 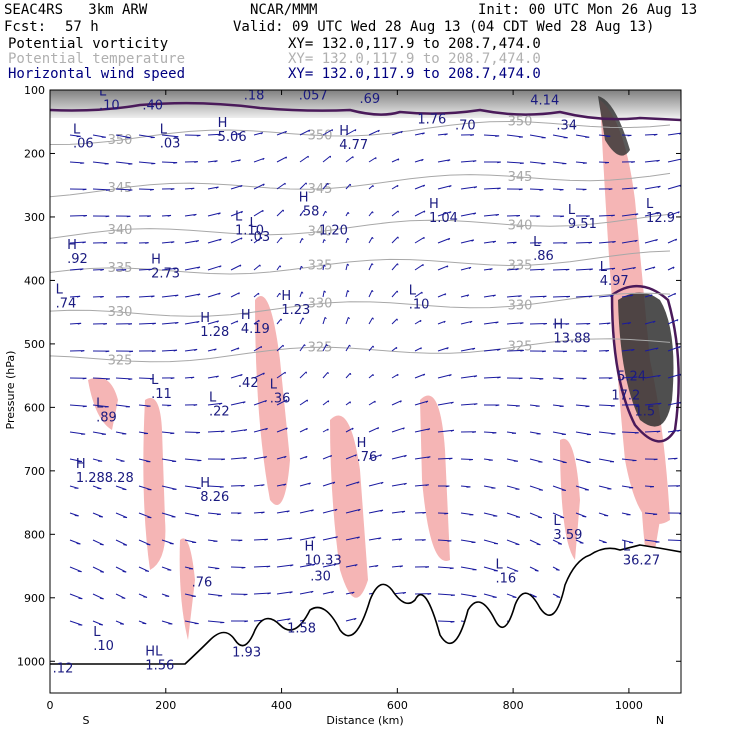 I want to click on center-title: NCAR/MMM, so click(x=284, y=10).